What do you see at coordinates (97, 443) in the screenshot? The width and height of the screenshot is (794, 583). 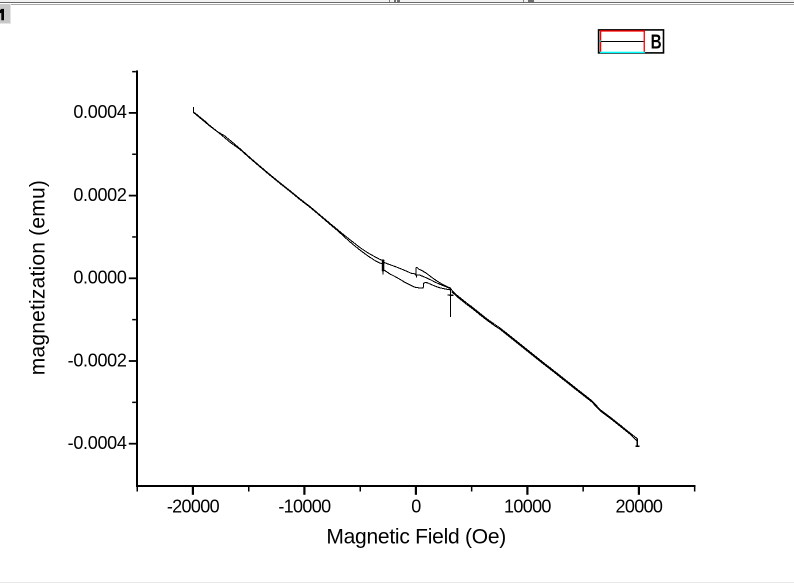 I see `svg-text: -0.0004` at bounding box center [97, 443].